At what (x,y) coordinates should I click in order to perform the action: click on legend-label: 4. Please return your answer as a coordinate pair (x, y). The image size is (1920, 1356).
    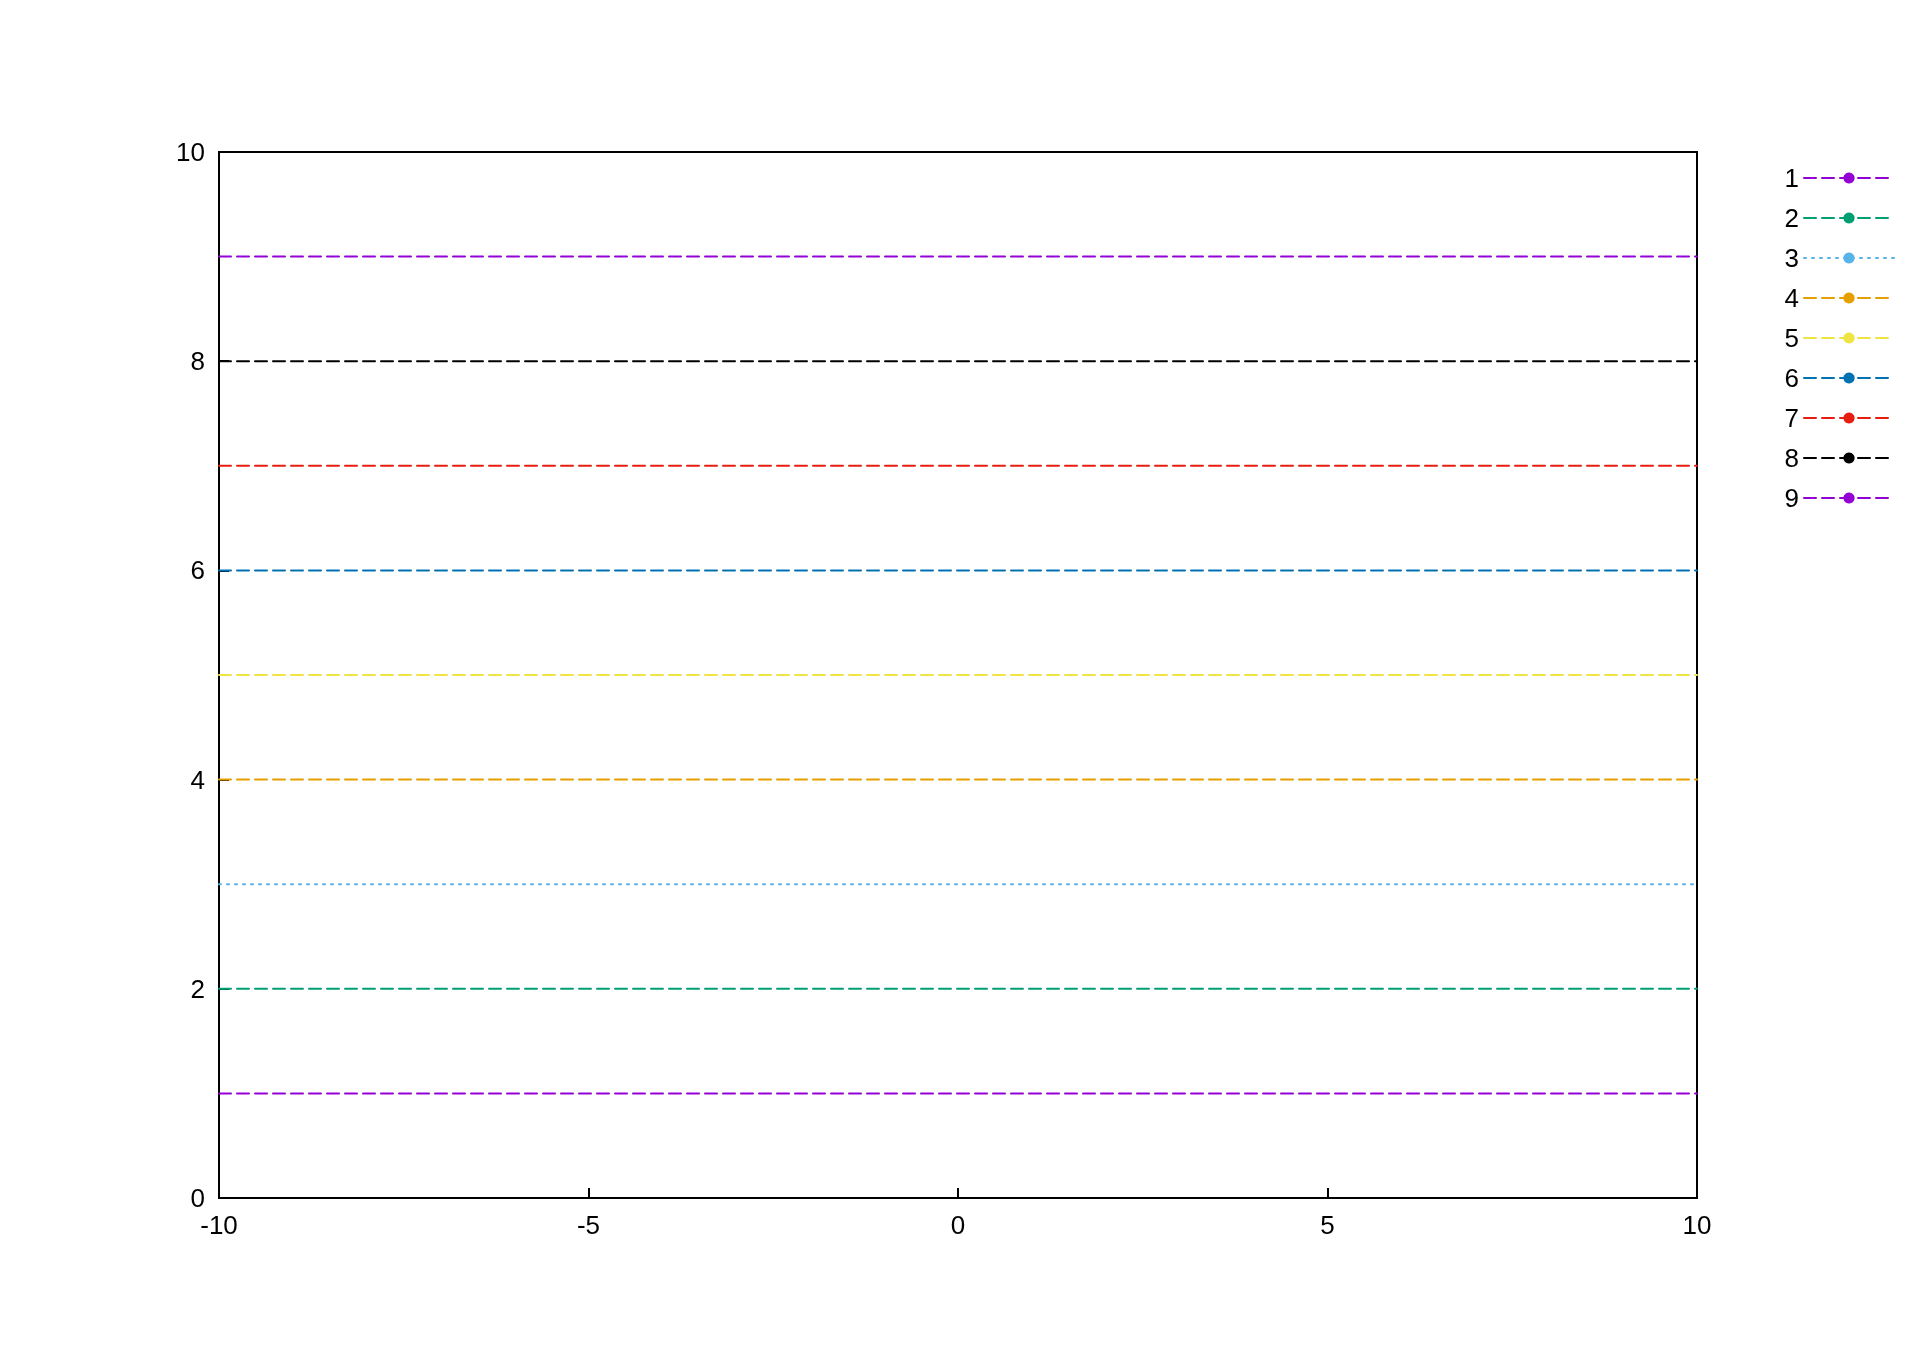
    Looking at the image, I should click on (1791, 298).